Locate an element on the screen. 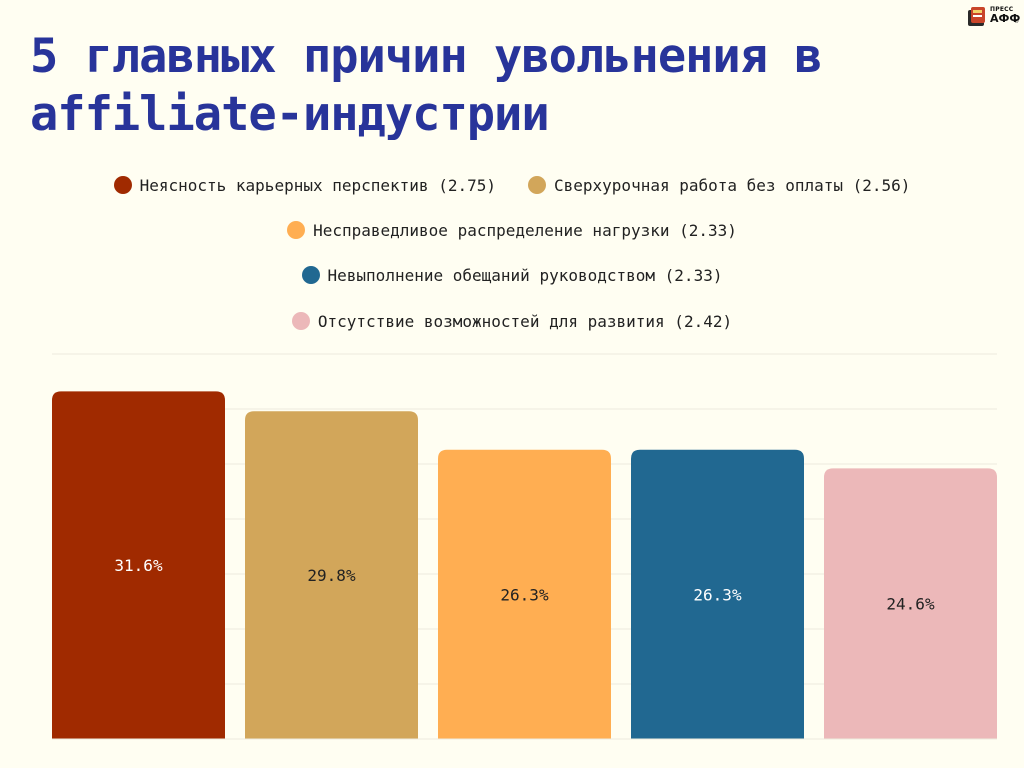 This screenshot has height=768, width=1024. brand-mark: ® is located at coordinates (1016, 22).